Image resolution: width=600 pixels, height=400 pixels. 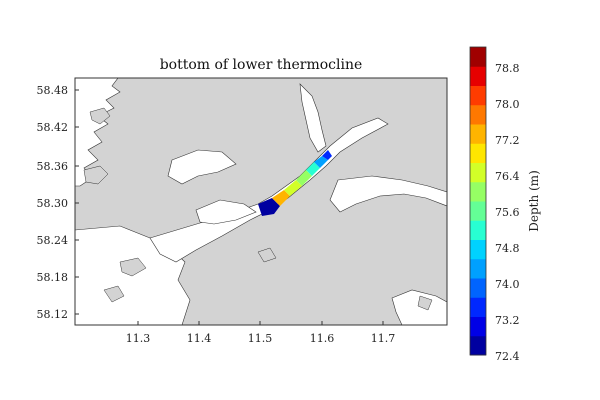 I want to click on colorbar-tick-label: 72.4, so click(x=507, y=356).